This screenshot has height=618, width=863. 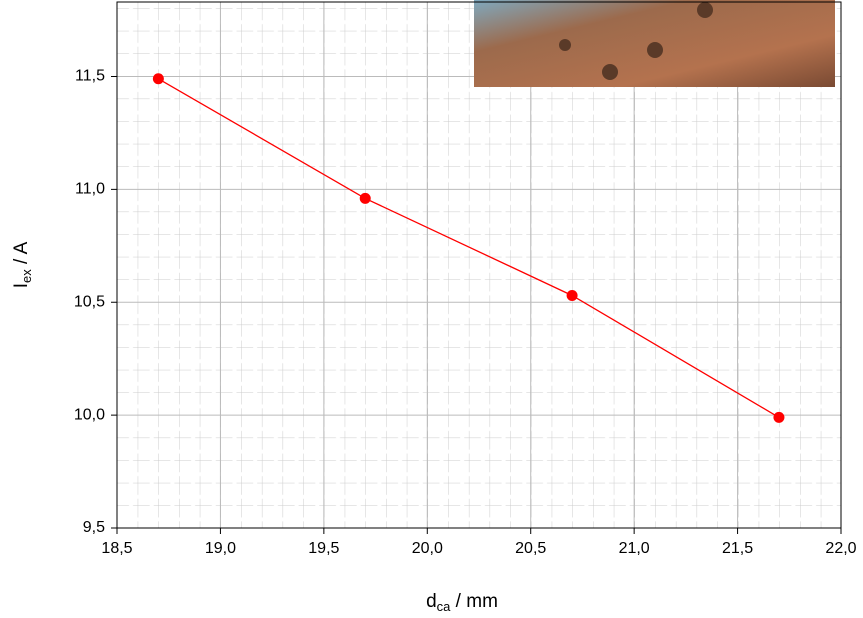 What do you see at coordinates (116, 548) in the screenshot?
I see `x-tick-label: 18,5` at bounding box center [116, 548].